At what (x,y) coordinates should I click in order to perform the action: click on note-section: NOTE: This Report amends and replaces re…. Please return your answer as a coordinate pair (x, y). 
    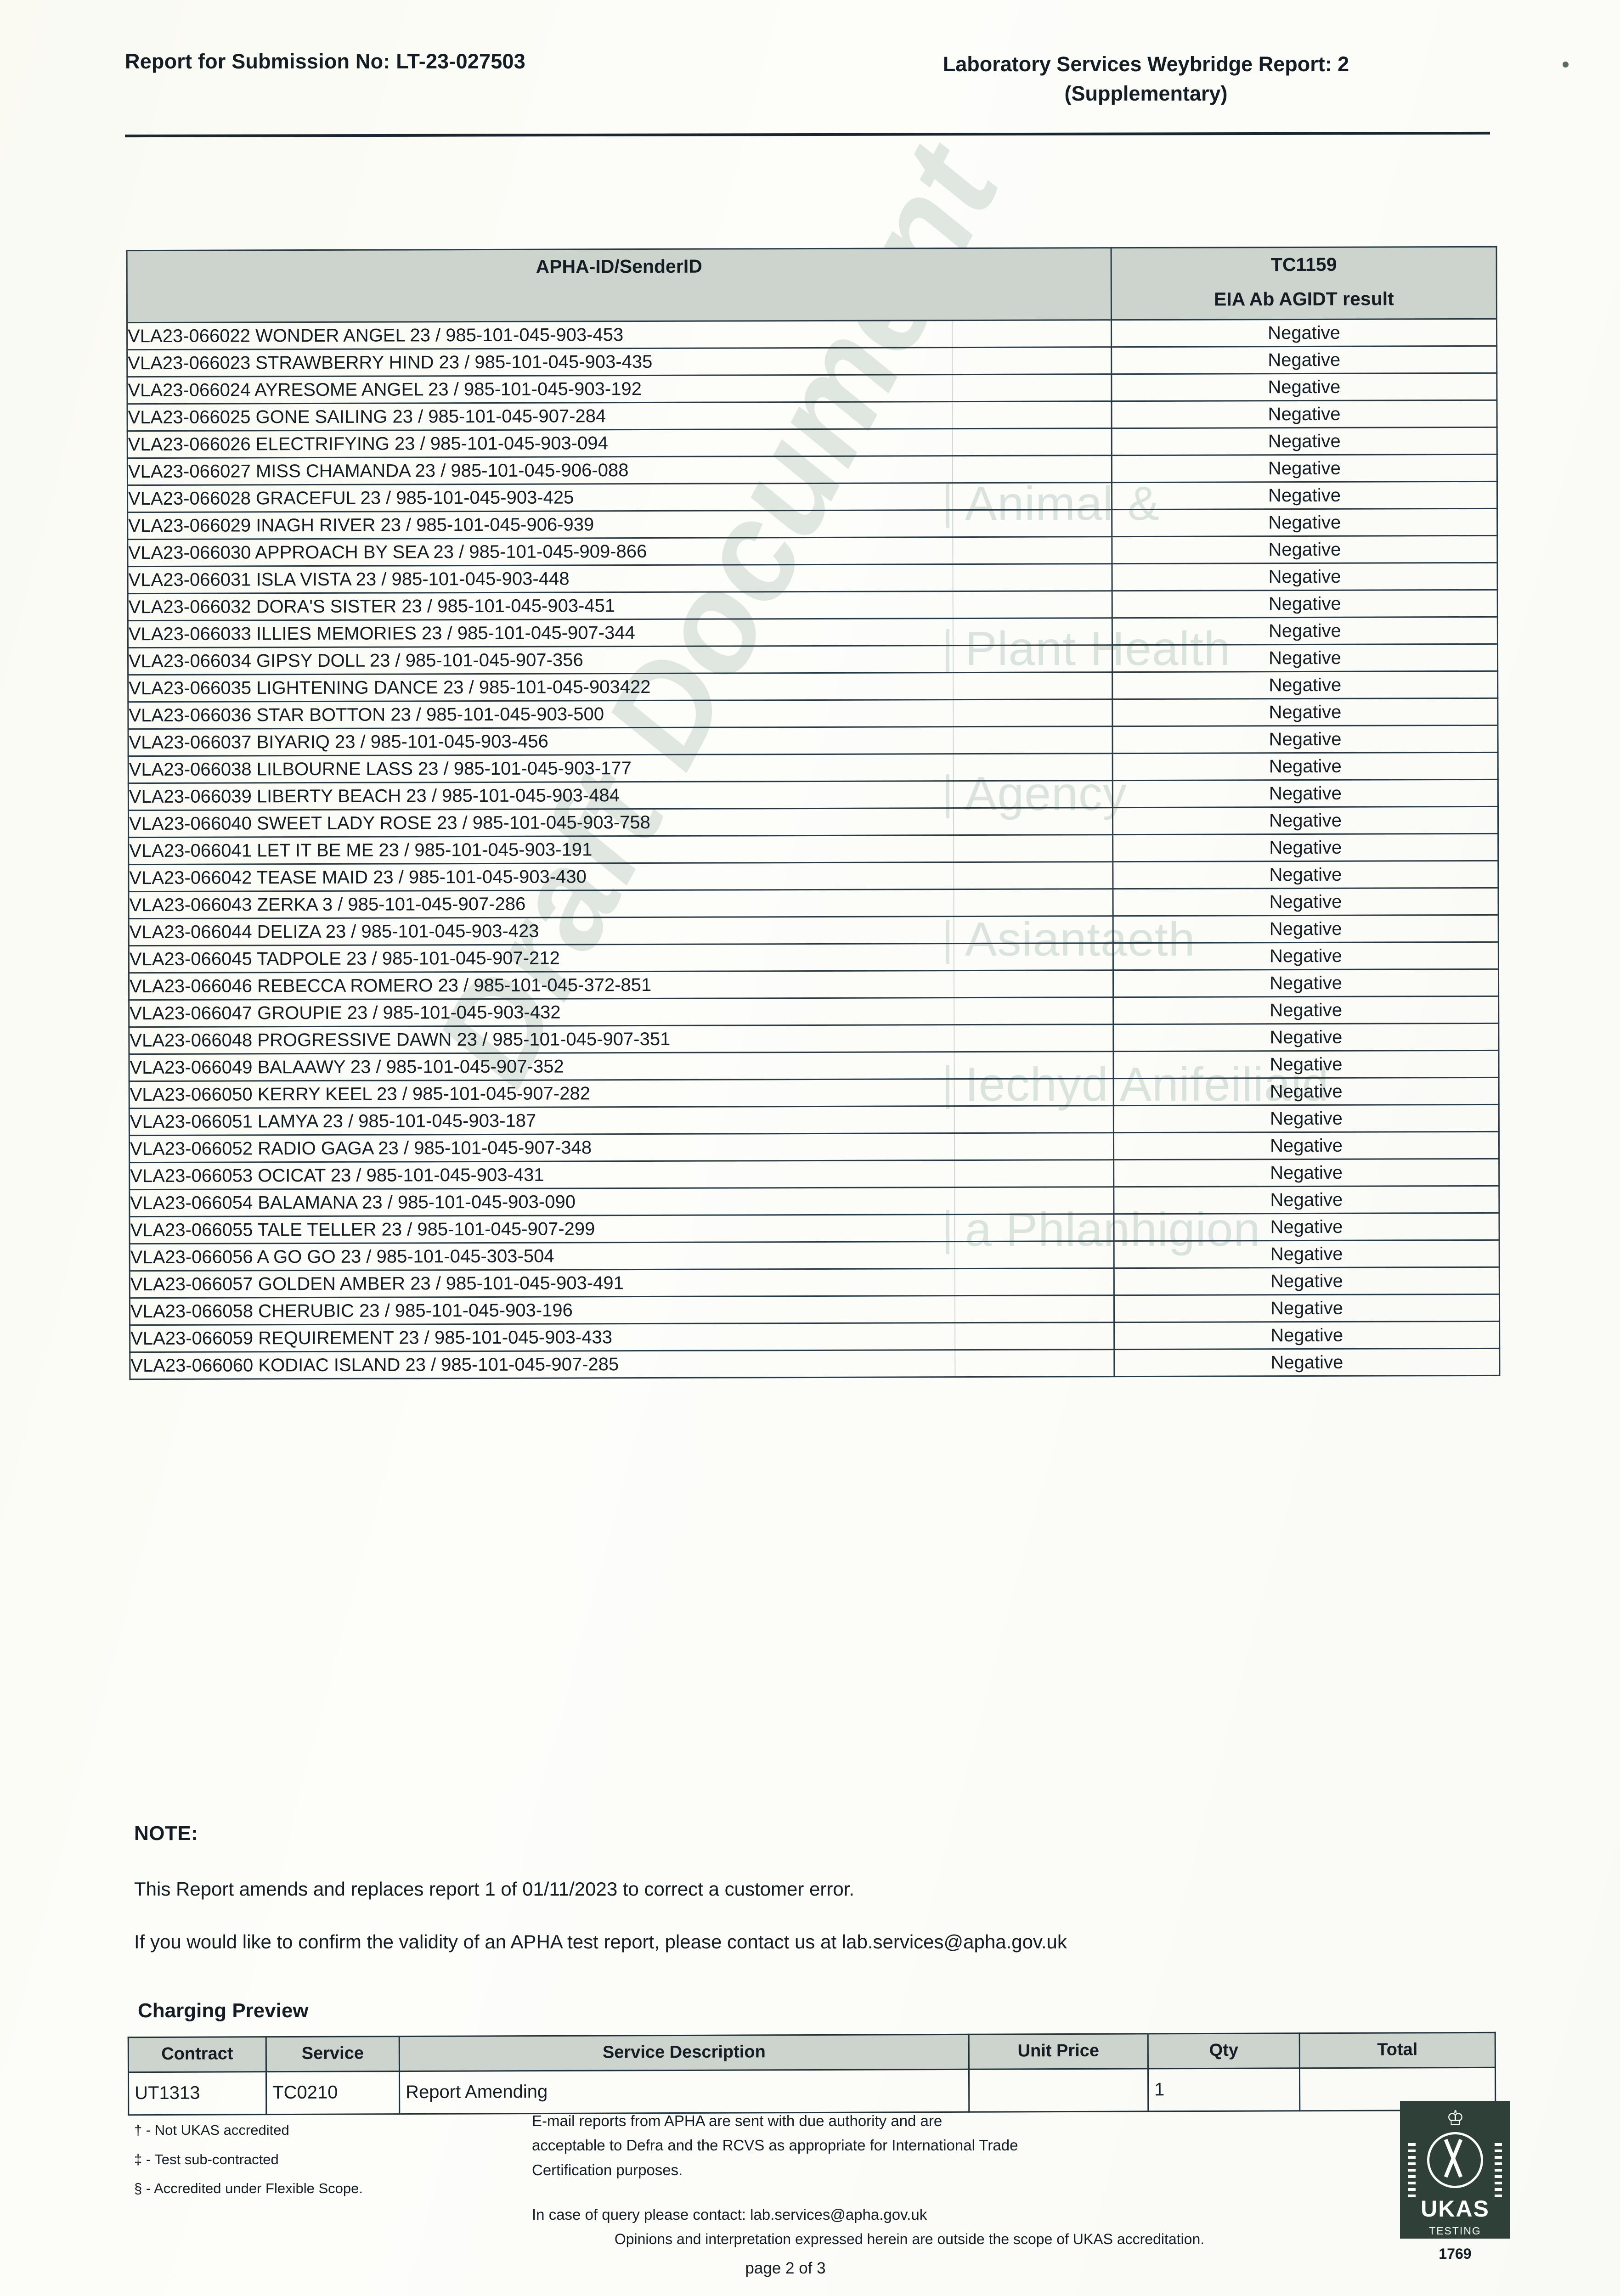
    Looking at the image, I should click on (814, 1888).